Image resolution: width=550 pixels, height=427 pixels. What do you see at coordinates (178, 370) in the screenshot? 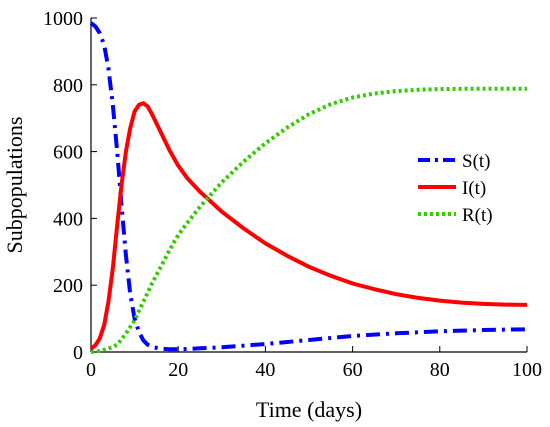
I see `x-tick-label: 20` at bounding box center [178, 370].